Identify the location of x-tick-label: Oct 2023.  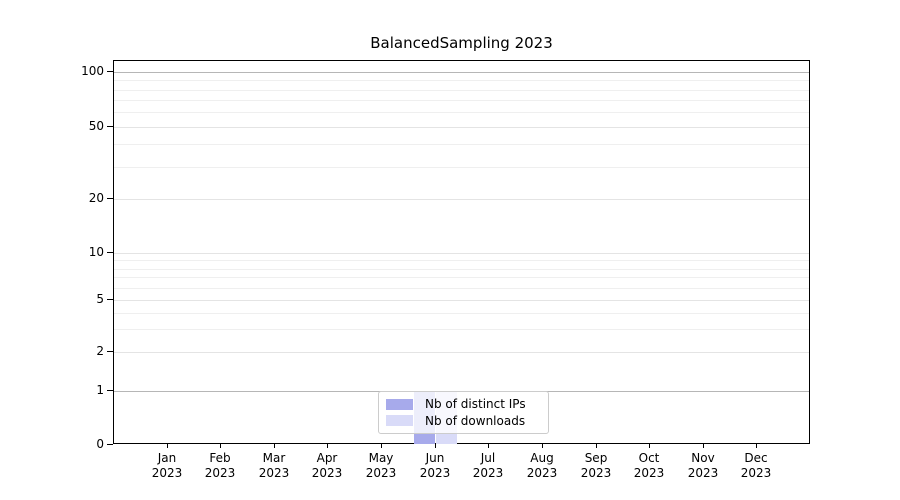
(649, 465).